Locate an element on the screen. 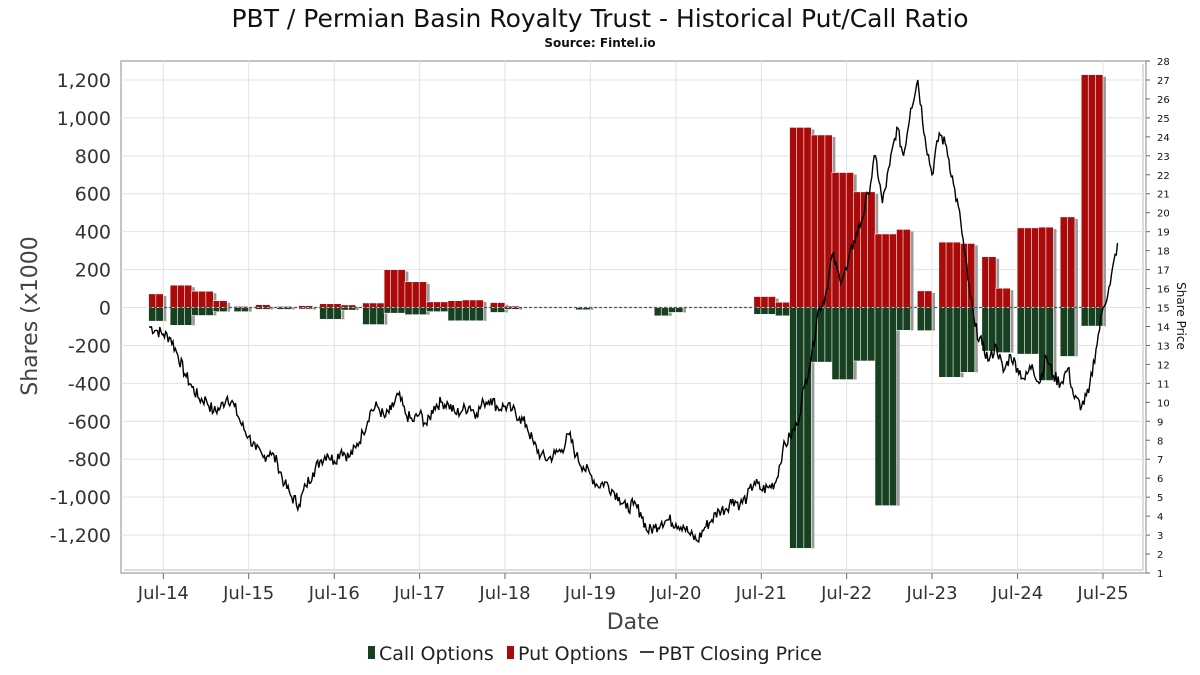  y-tick-label: -200 is located at coordinates (89, 346).